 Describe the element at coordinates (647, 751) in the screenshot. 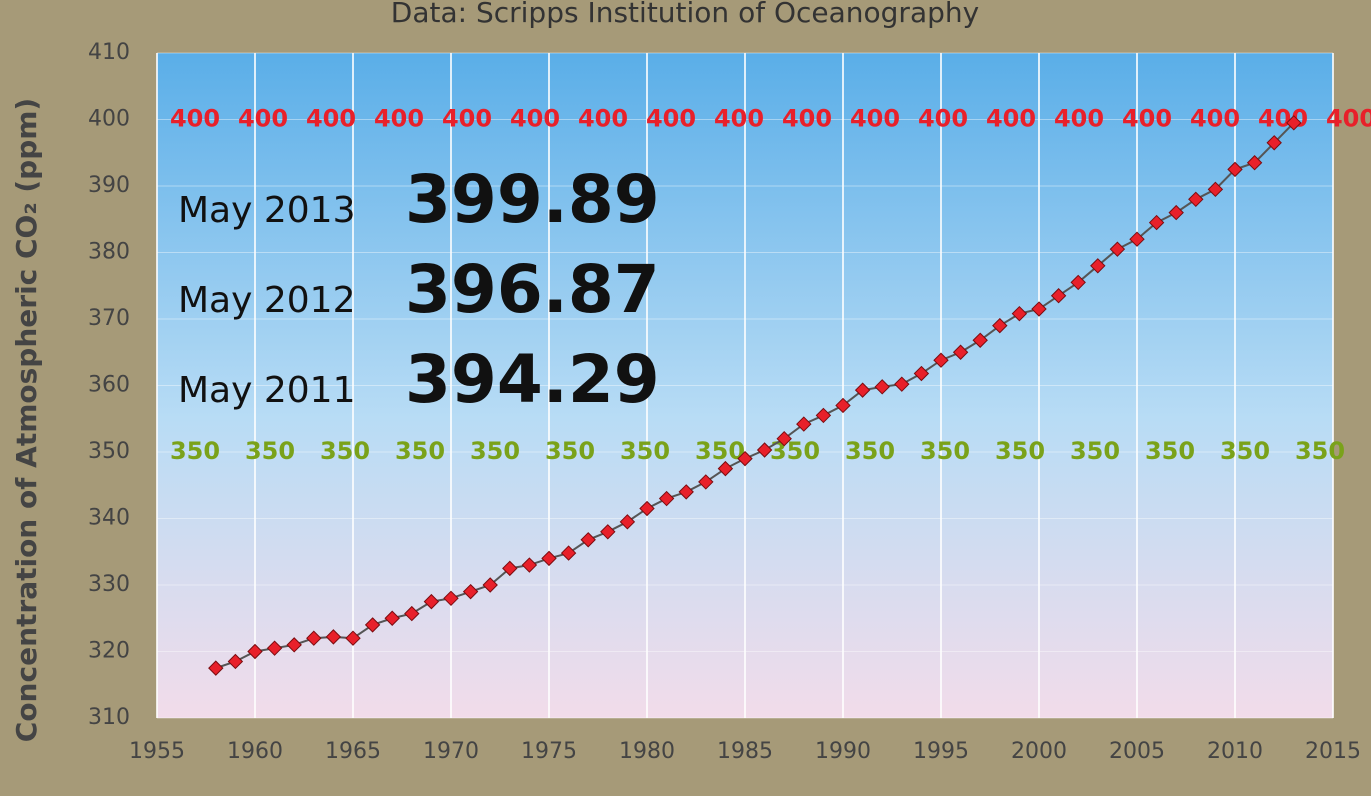

I see `x-tick-label: 1980` at that location.